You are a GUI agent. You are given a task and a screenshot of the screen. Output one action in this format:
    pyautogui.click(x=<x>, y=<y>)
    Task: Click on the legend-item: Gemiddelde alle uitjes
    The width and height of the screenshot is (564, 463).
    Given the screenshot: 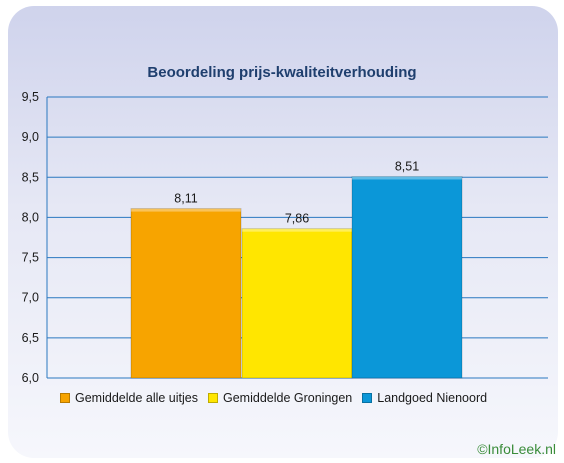 What is the action you would take?
    pyautogui.click(x=129, y=398)
    